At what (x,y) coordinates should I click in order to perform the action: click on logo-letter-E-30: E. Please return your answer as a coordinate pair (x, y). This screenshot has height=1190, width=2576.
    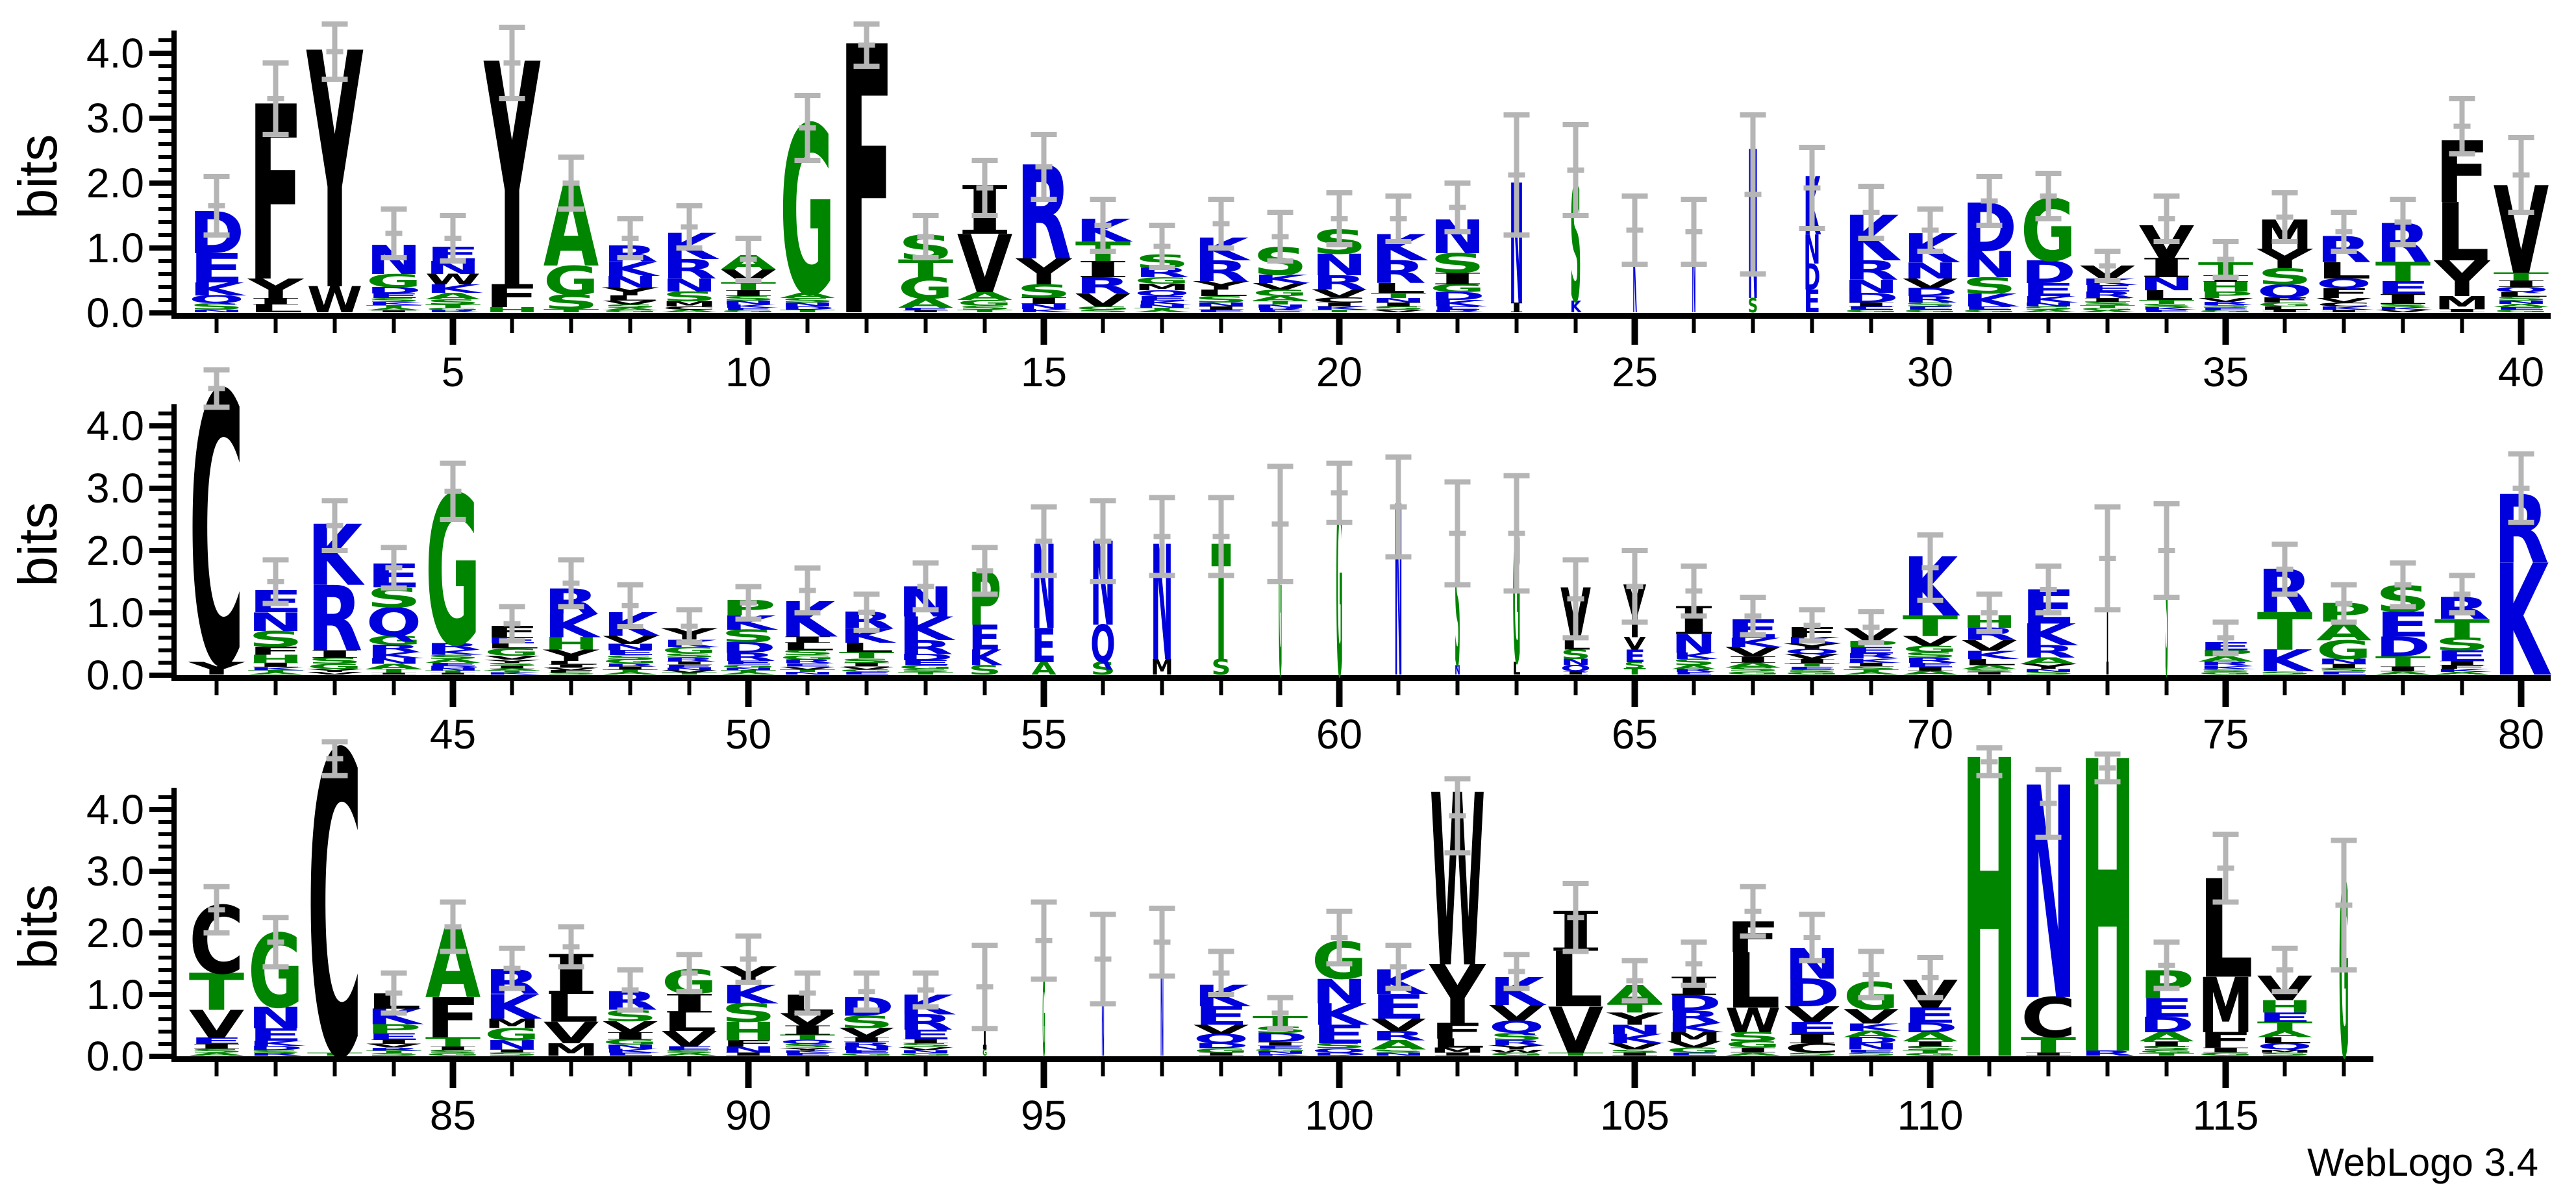
    Looking at the image, I should click on (1930, 308).